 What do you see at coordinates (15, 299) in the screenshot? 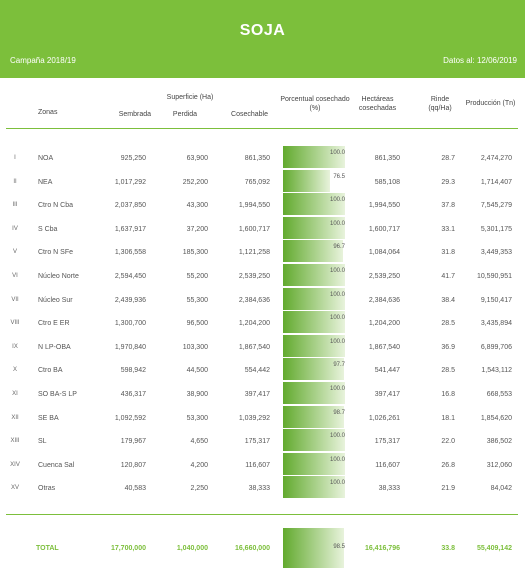
I see `row-number: VII` at bounding box center [15, 299].